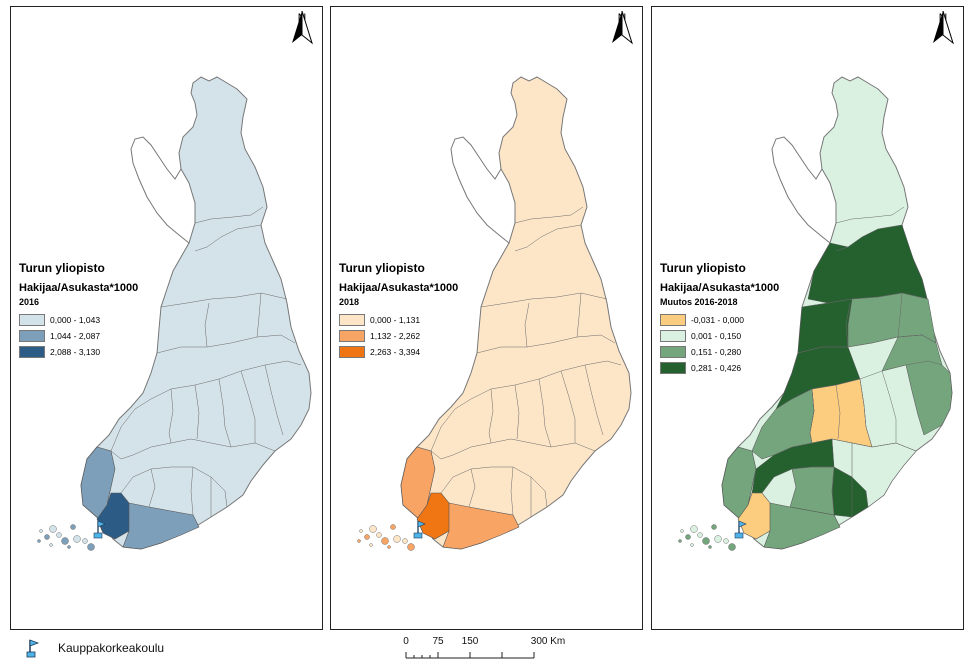 The height and width of the screenshot is (665, 973). What do you see at coordinates (716, 368) in the screenshot?
I see `legend-label: 0,281 - 0,426` at bounding box center [716, 368].